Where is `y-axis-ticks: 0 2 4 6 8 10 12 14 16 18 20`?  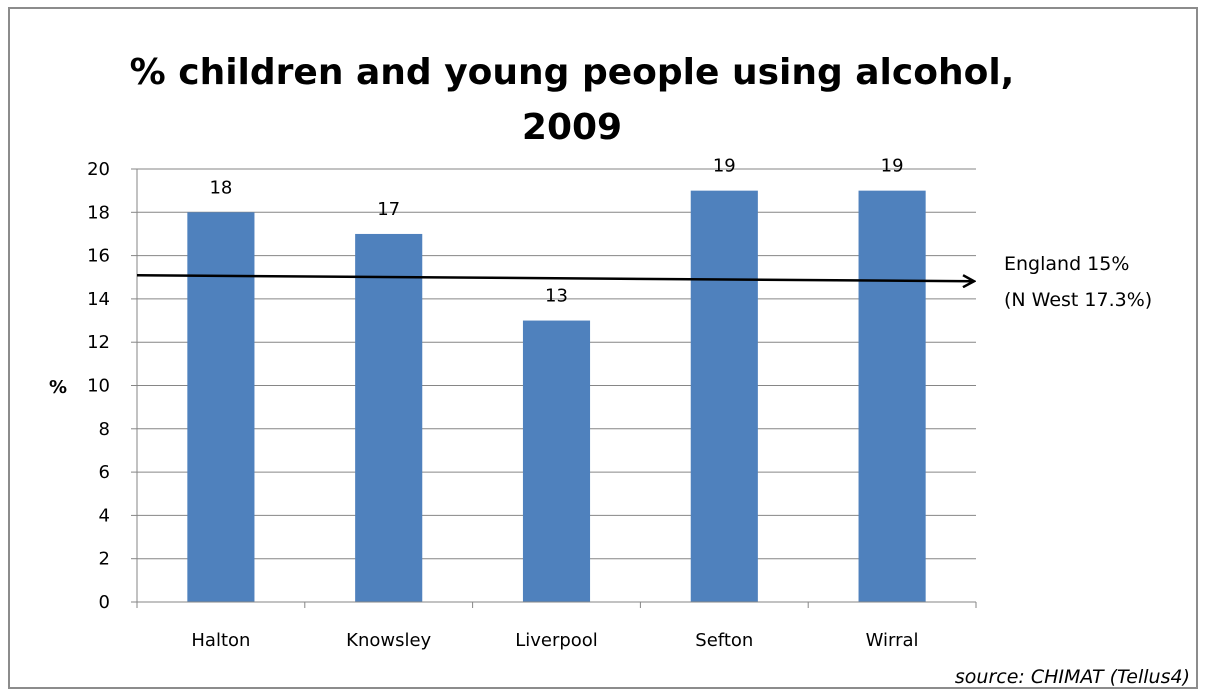 y-axis-ticks: 0 2 4 6 8 10 12 14 16 18 20 is located at coordinates (112, 386).